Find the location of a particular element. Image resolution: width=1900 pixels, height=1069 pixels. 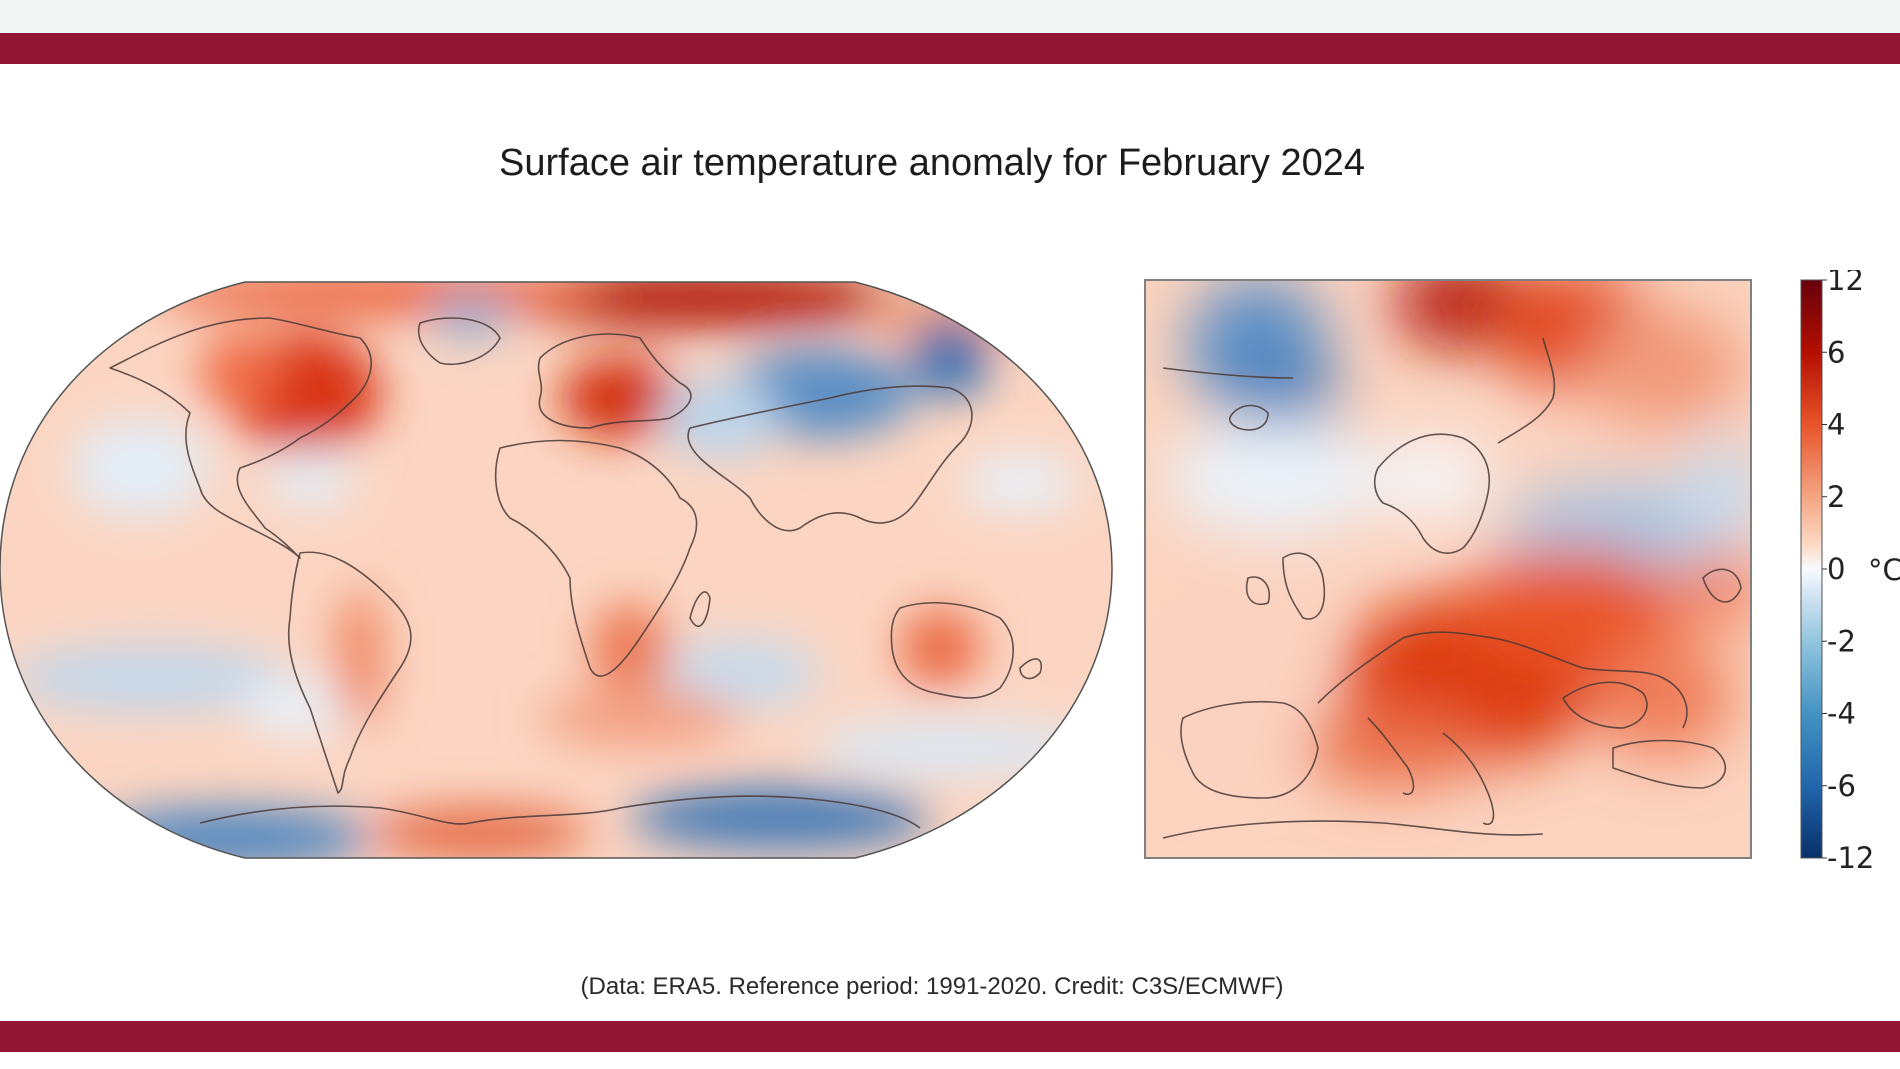

colorbar-unit-label: °C is located at coordinates (1884, 570).